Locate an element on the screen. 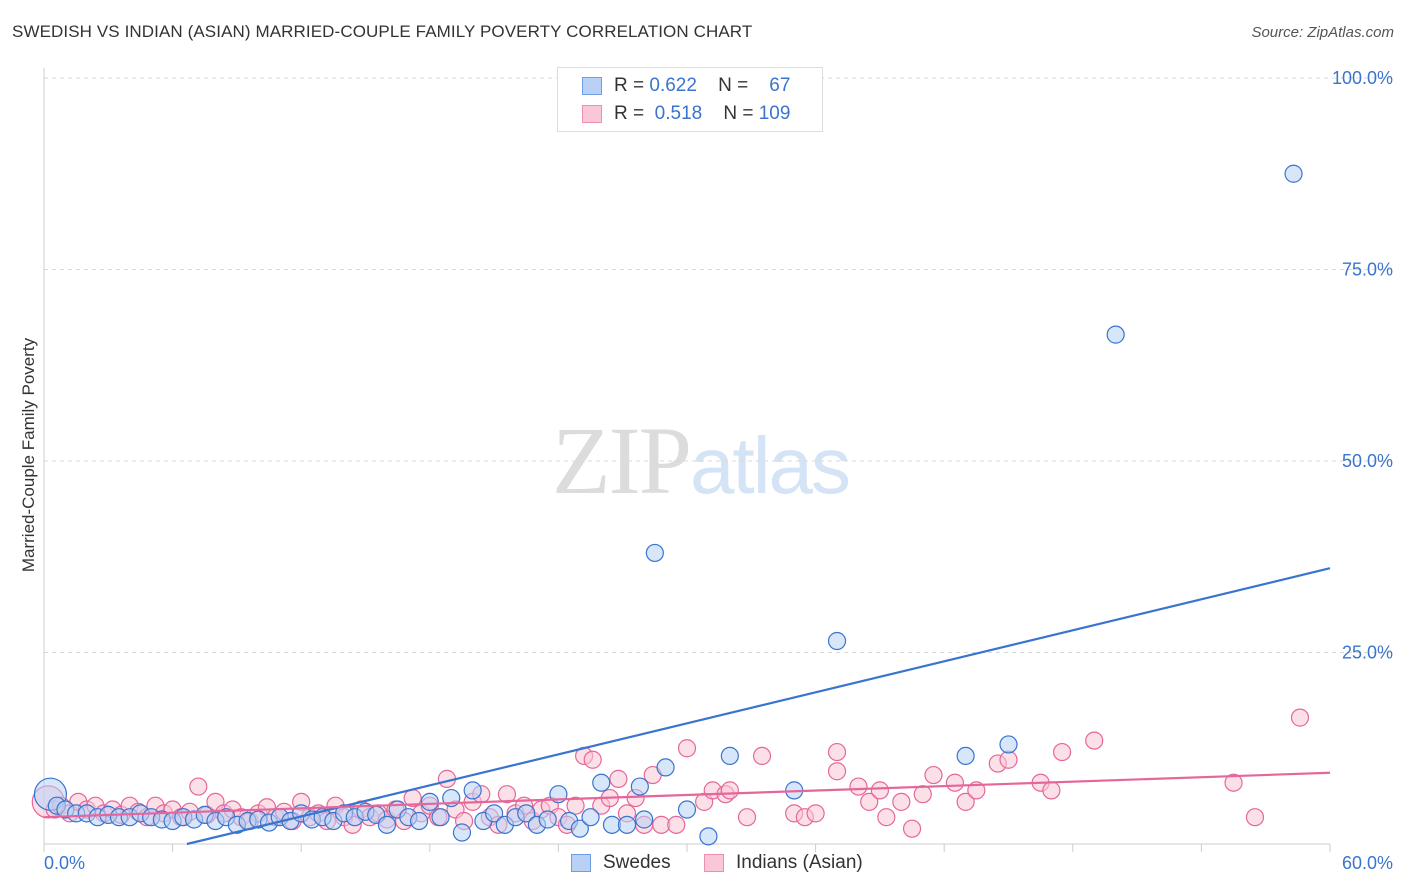  legend-row-indians: R = 0.518 N = 109 is located at coordinates (686, 114).